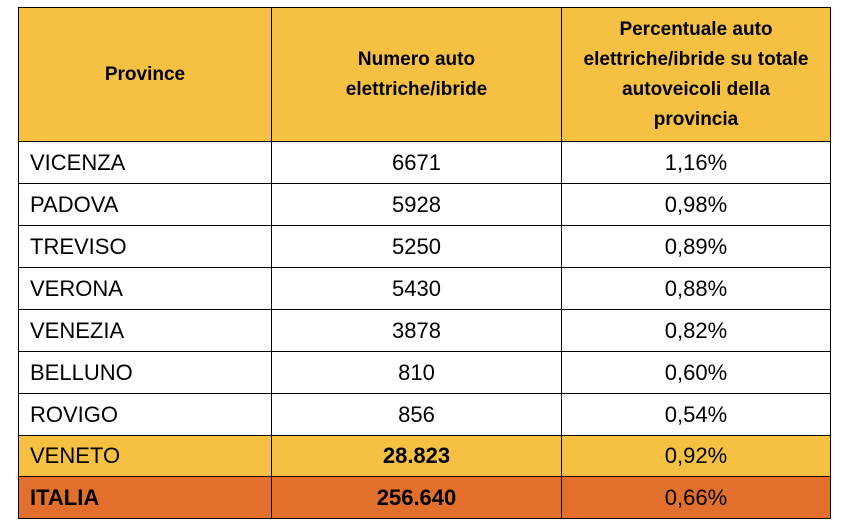  What do you see at coordinates (416, 330) in the screenshot?
I see `count-cell: 3878` at bounding box center [416, 330].